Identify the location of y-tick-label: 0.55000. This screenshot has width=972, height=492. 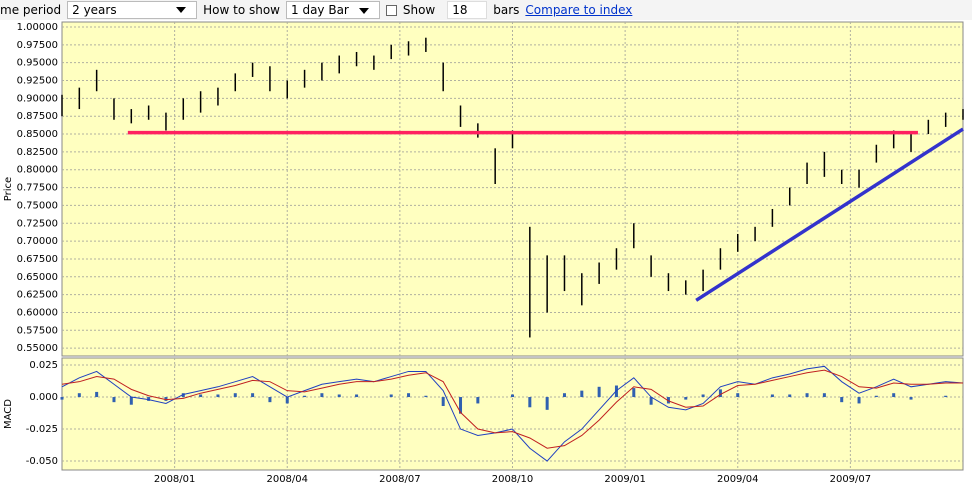
(37, 348).